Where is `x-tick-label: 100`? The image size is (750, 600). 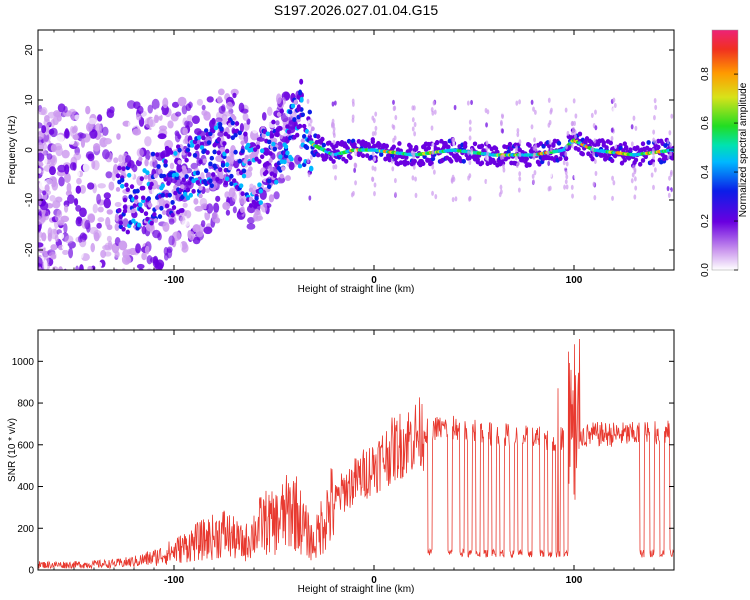 x-tick-label: 100 is located at coordinates (574, 580).